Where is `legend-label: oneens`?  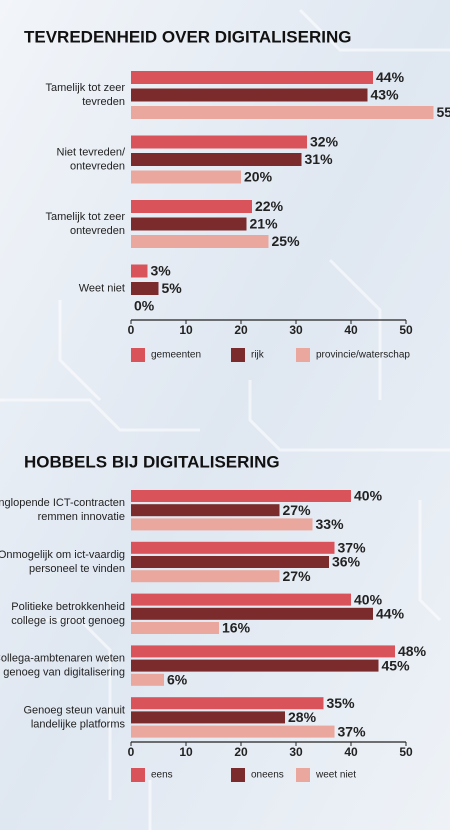 legend-label: oneens is located at coordinates (267, 775).